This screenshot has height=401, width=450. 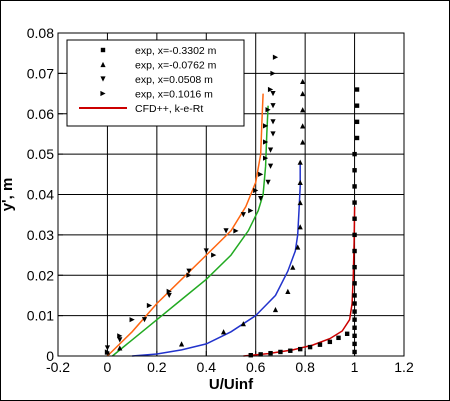 I want to click on legend-entry-label: exp, x=0.0508 m, so click(x=174, y=80).